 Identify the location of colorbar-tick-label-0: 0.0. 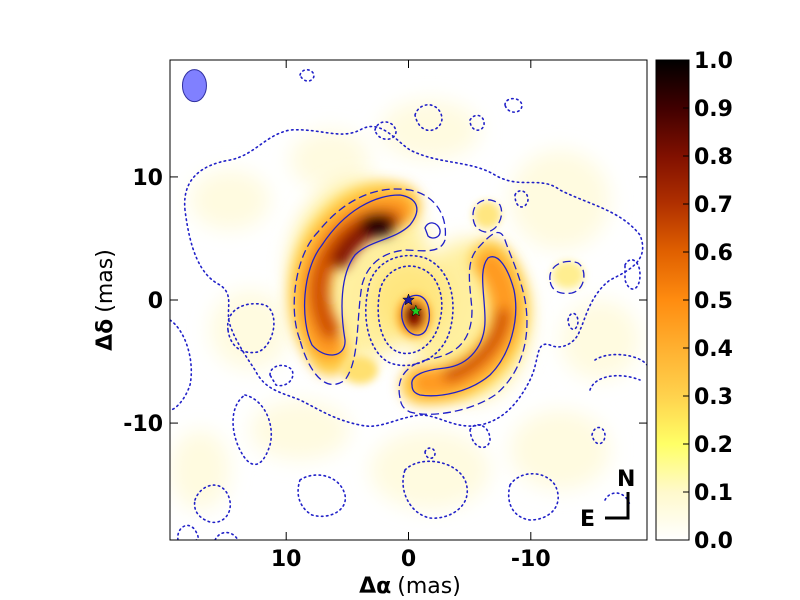
(713, 541).